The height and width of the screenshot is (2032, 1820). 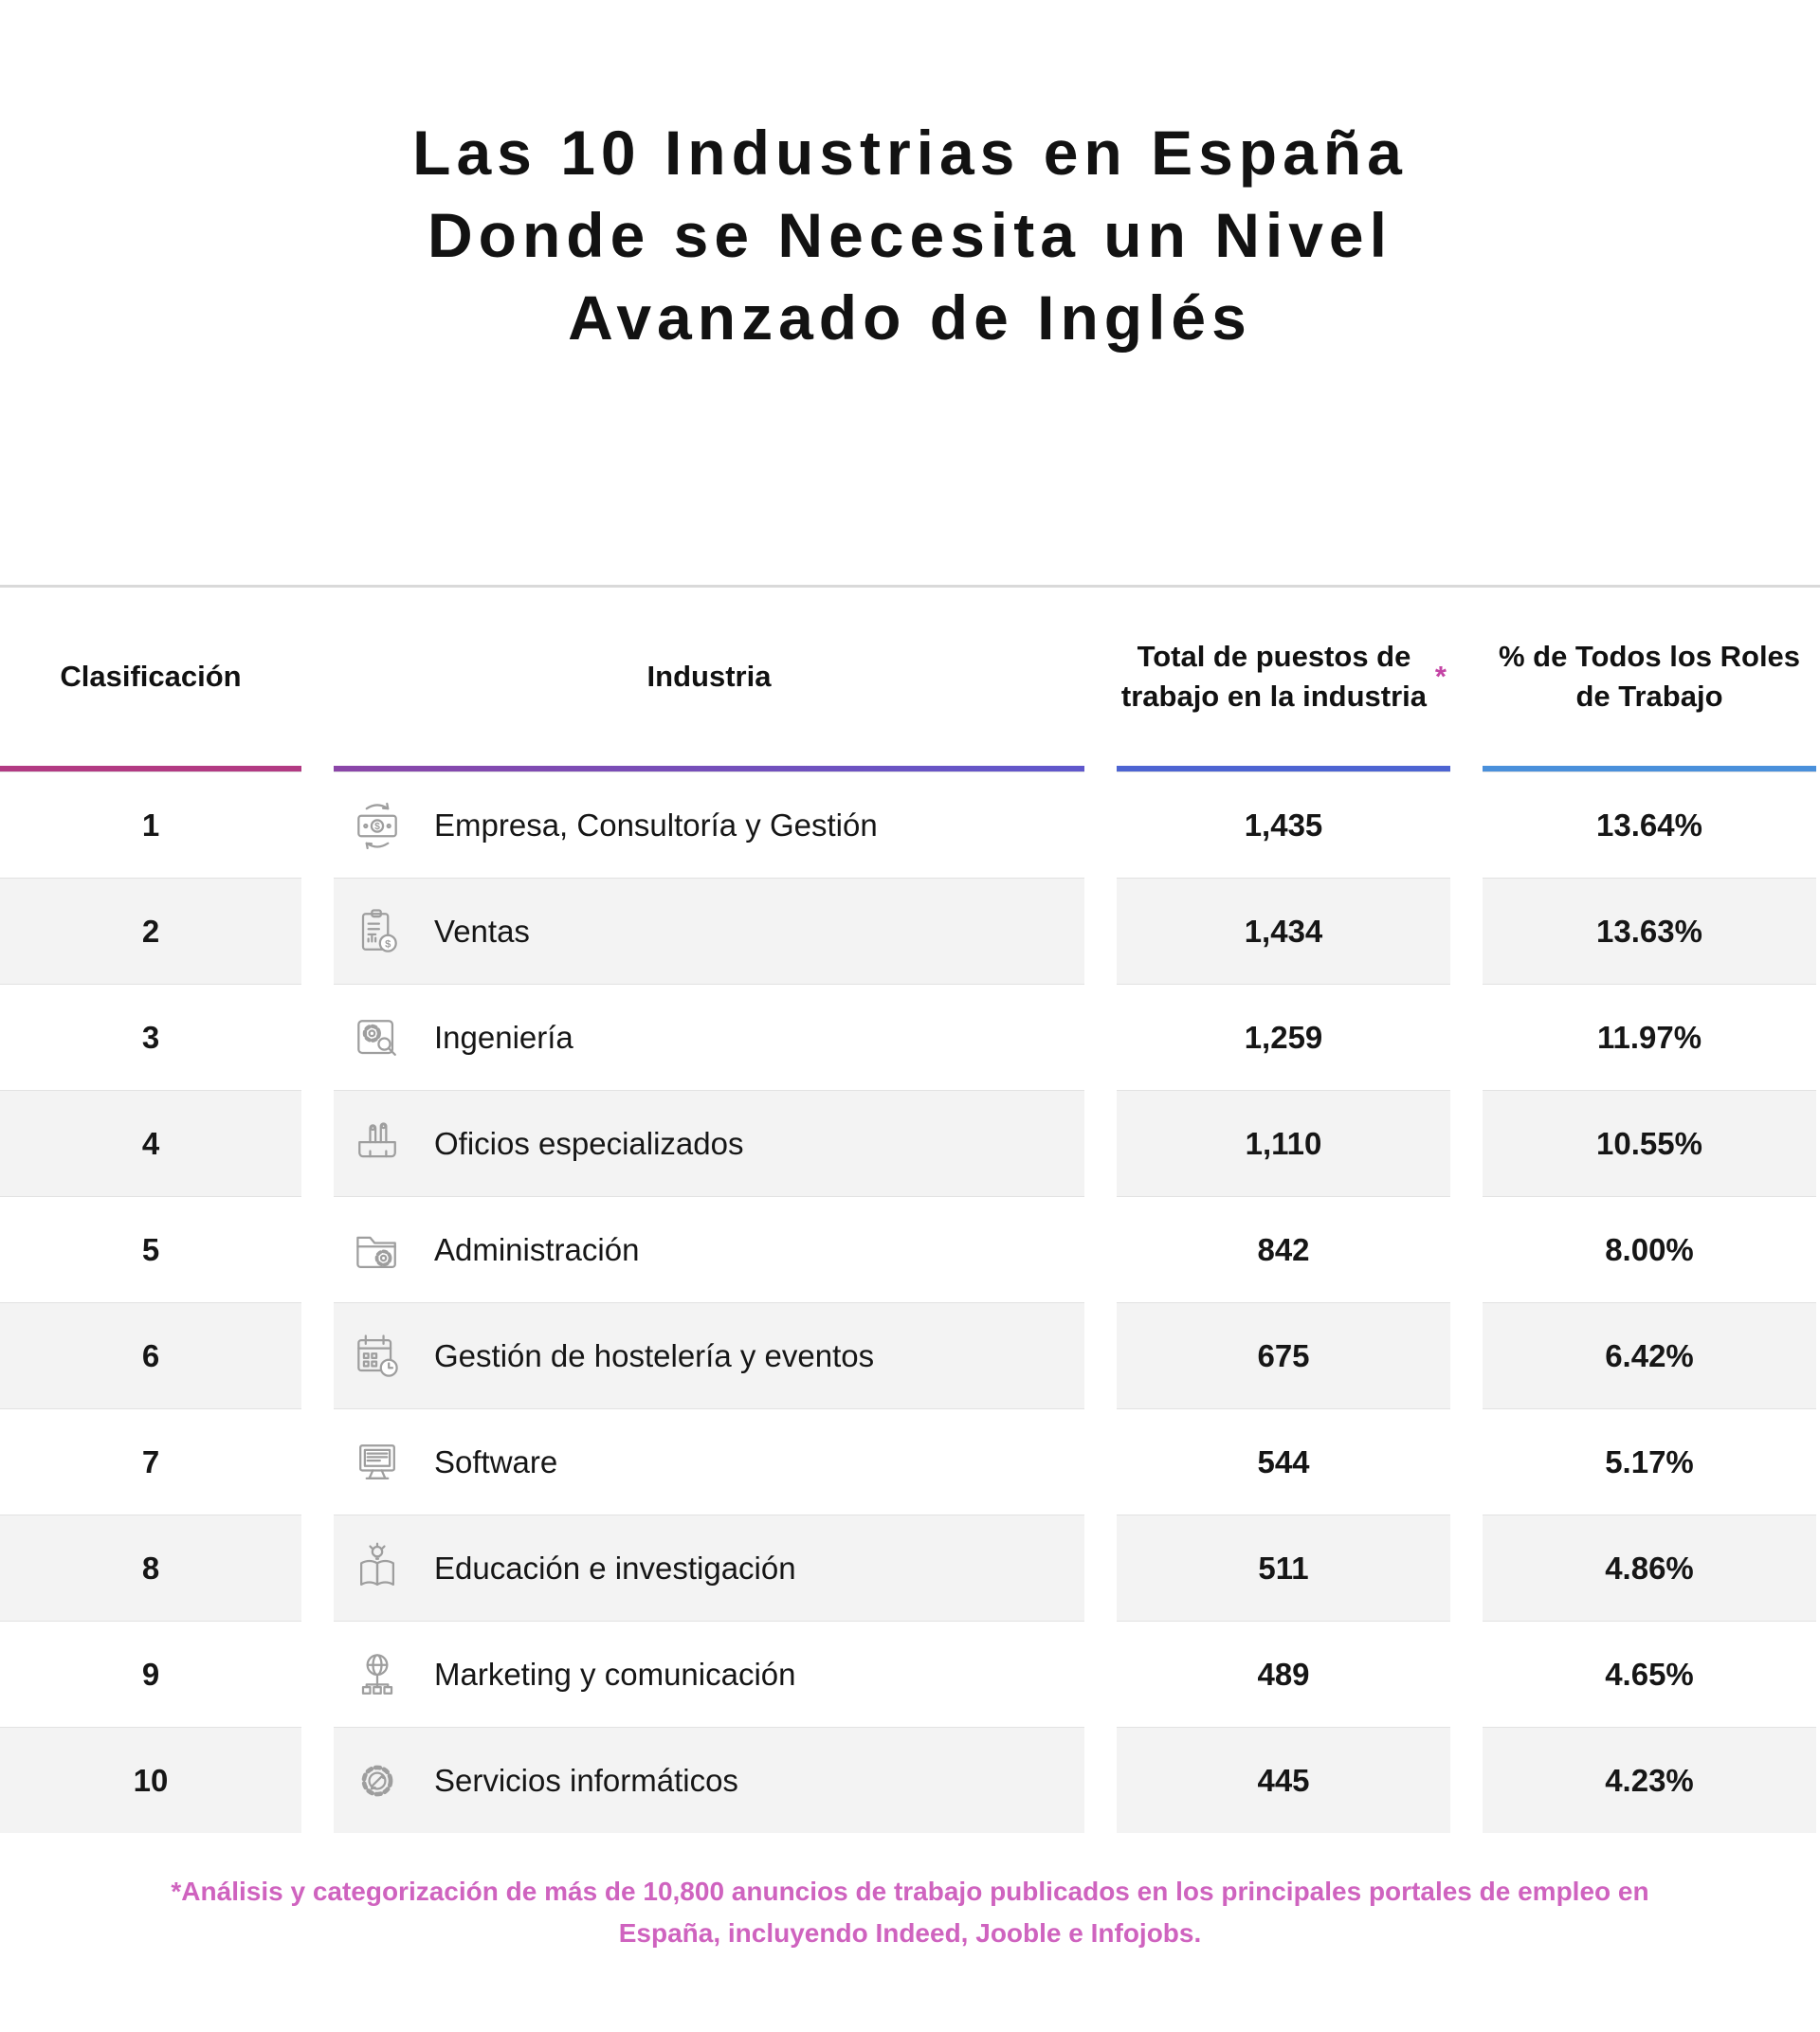 I want to click on software-monitor-icon, so click(x=377, y=1462).